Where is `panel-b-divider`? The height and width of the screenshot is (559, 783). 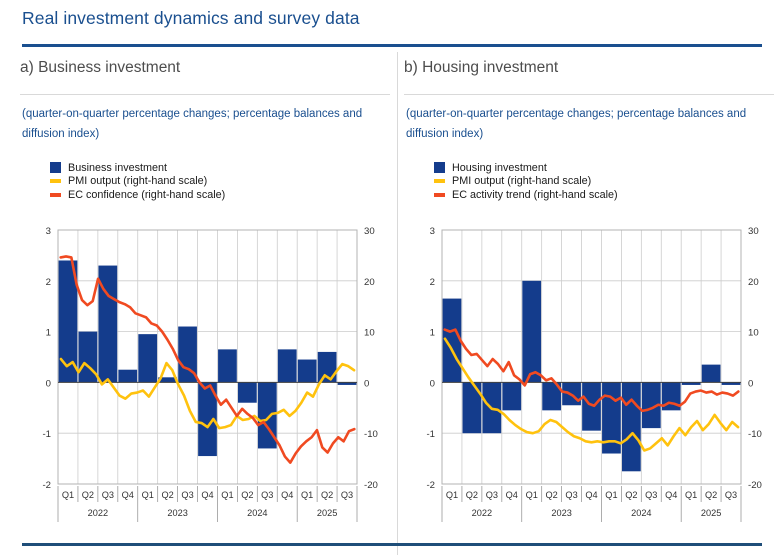 panel-b-divider is located at coordinates (589, 94).